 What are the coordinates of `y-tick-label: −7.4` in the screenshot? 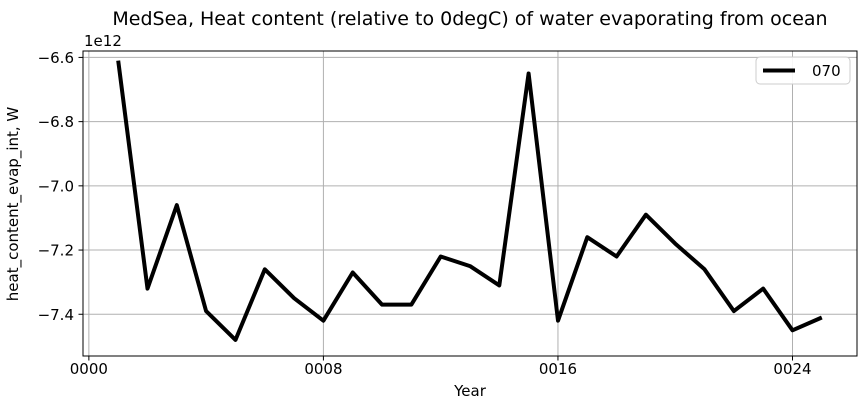 It's located at (56, 315).